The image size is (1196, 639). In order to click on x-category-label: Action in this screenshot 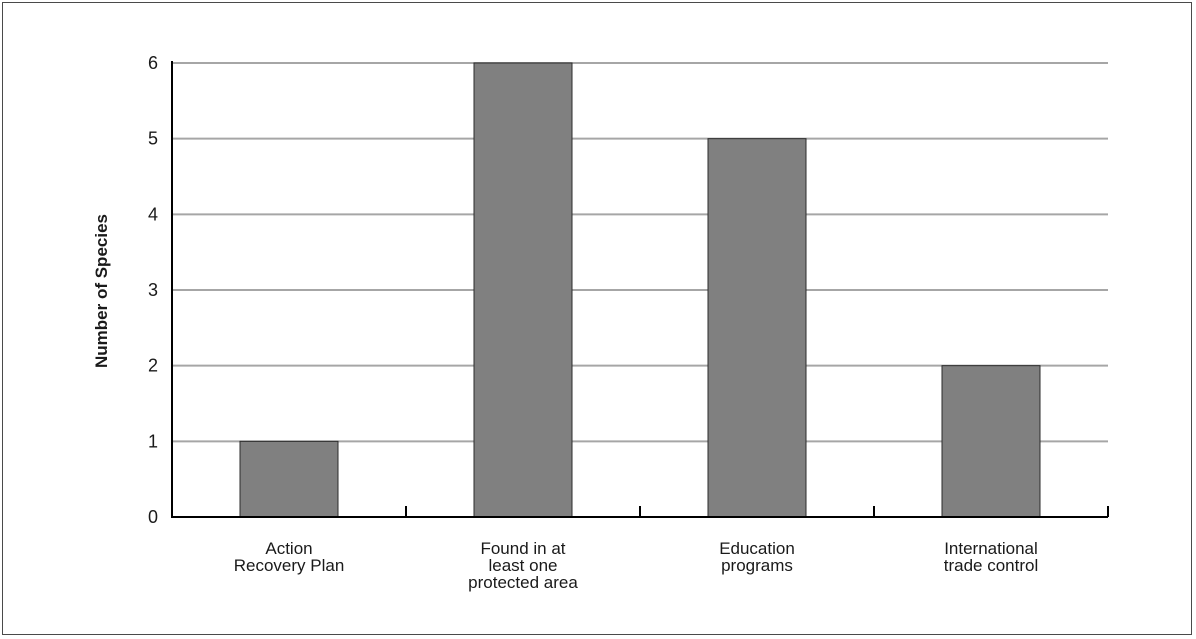, I will do `click(288, 548)`.